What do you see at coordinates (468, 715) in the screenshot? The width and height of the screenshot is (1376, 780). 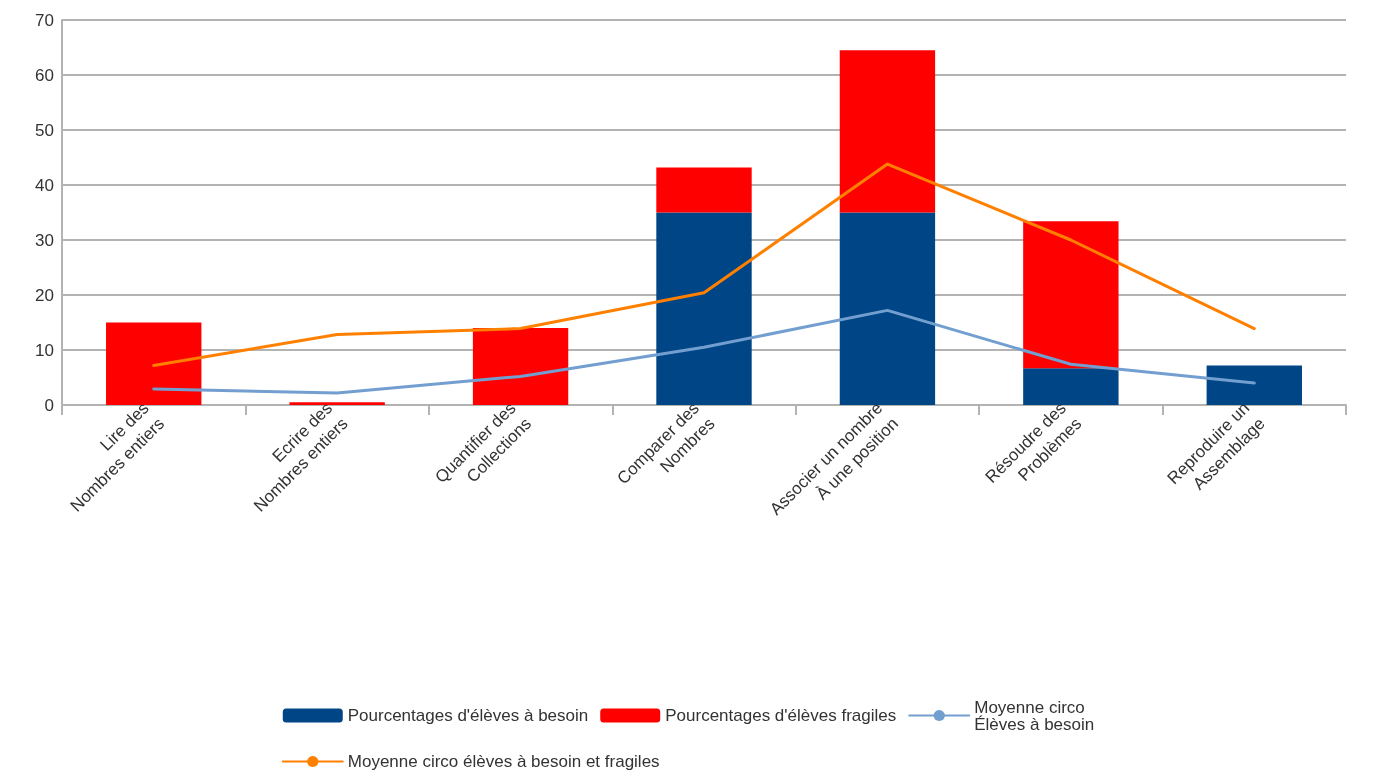 I see `legend-label: Pourcentages d'élèves à besoin` at bounding box center [468, 715].